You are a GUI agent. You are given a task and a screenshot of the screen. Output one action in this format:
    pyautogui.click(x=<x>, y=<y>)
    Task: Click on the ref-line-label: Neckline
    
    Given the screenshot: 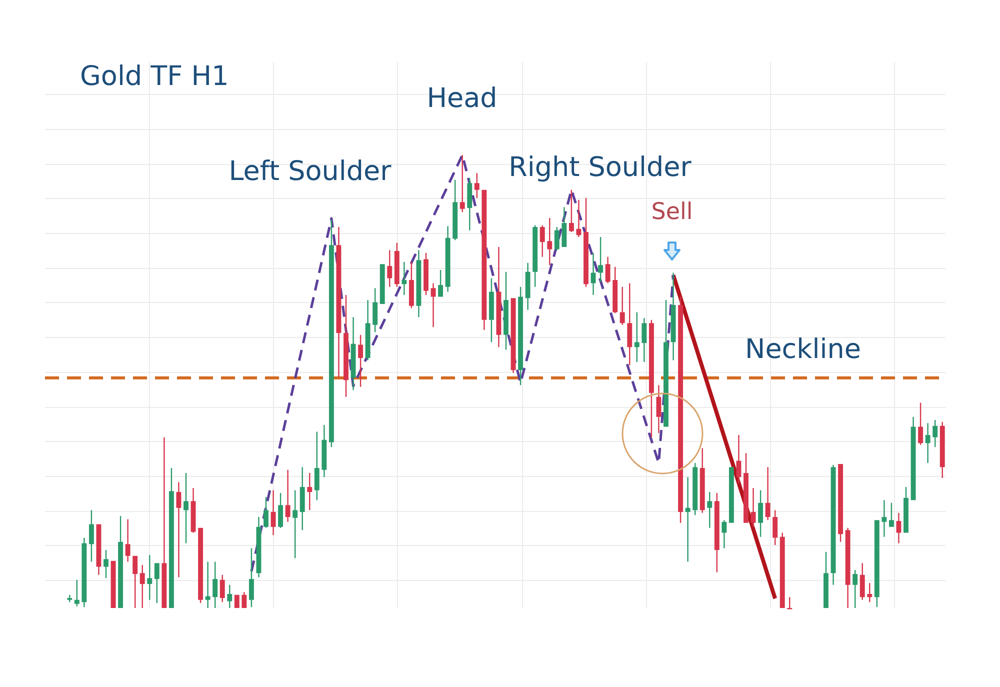 What is the action you would take?
    pyautogui.click(x=803, y=350)
    